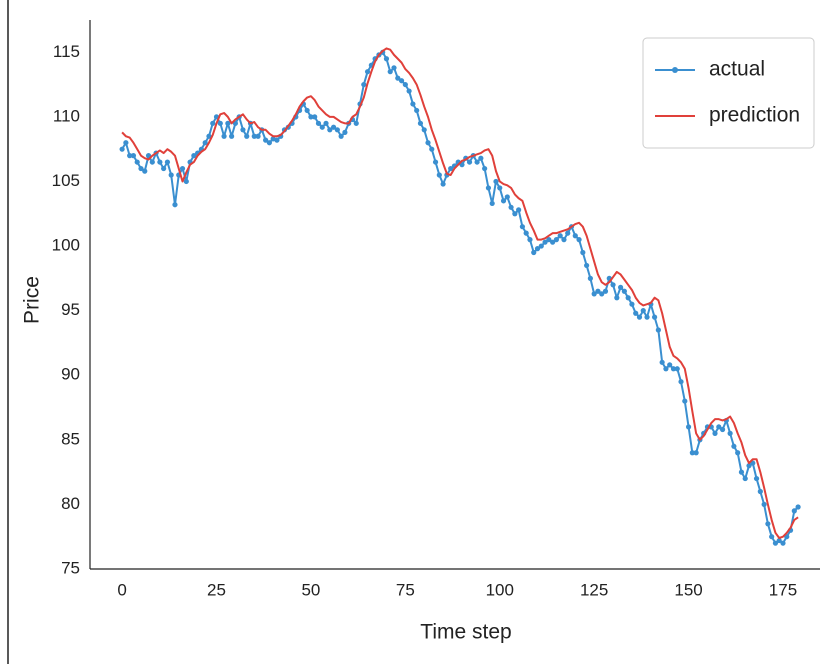 The image size is (833, 664). What do you see at coordinates (754, 115) in the screenshot?
I see `legend-label: prediction` at bounding box center [754, 115].